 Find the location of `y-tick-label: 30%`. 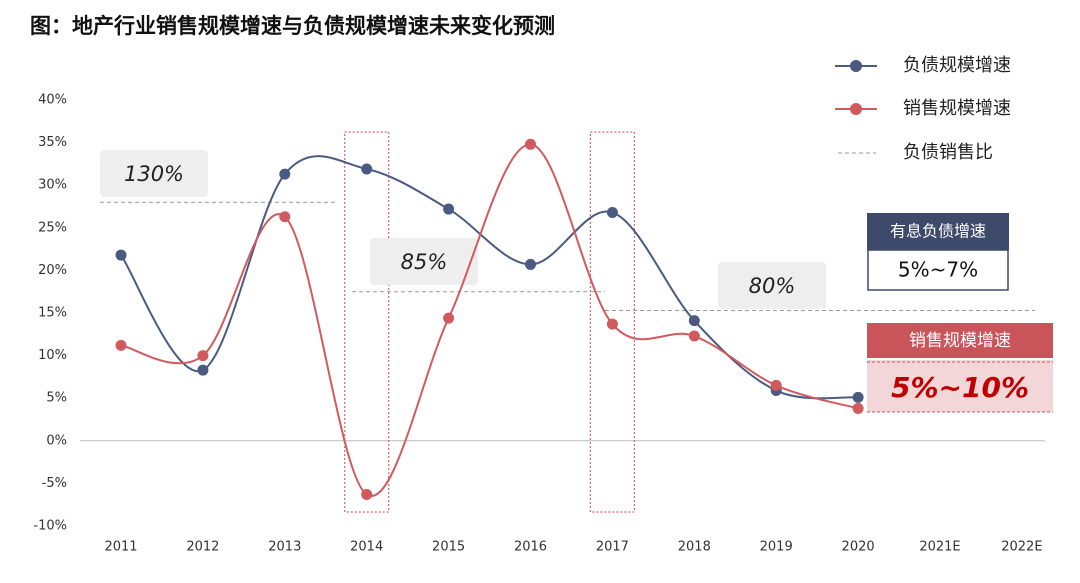

y-tick-label: 30% is located at coordinates (52, 185).